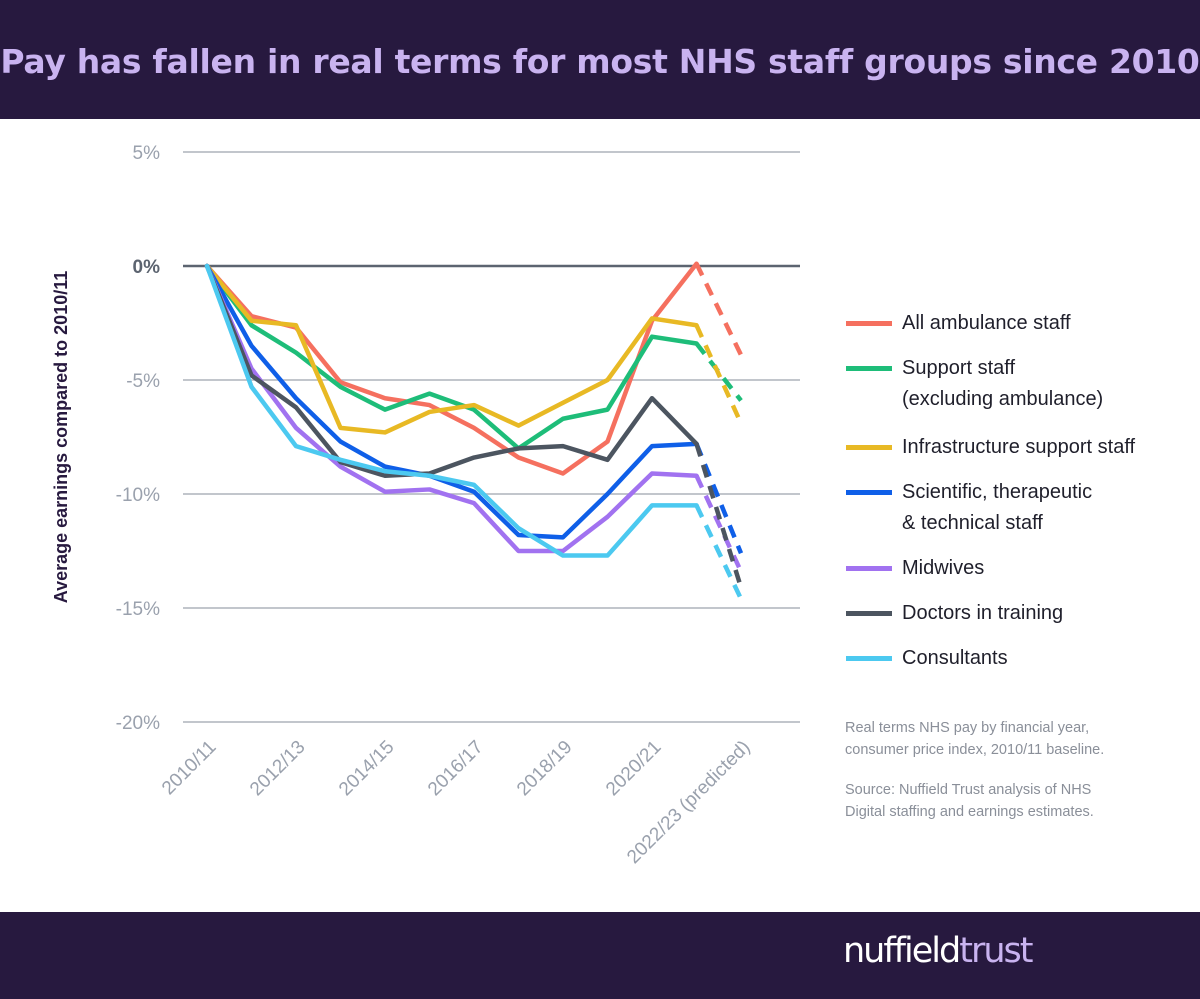 This screenshot has width=1200, height=999. I want to click on legend-label: Support staff (excluding ambulance), so click(1003, 383).